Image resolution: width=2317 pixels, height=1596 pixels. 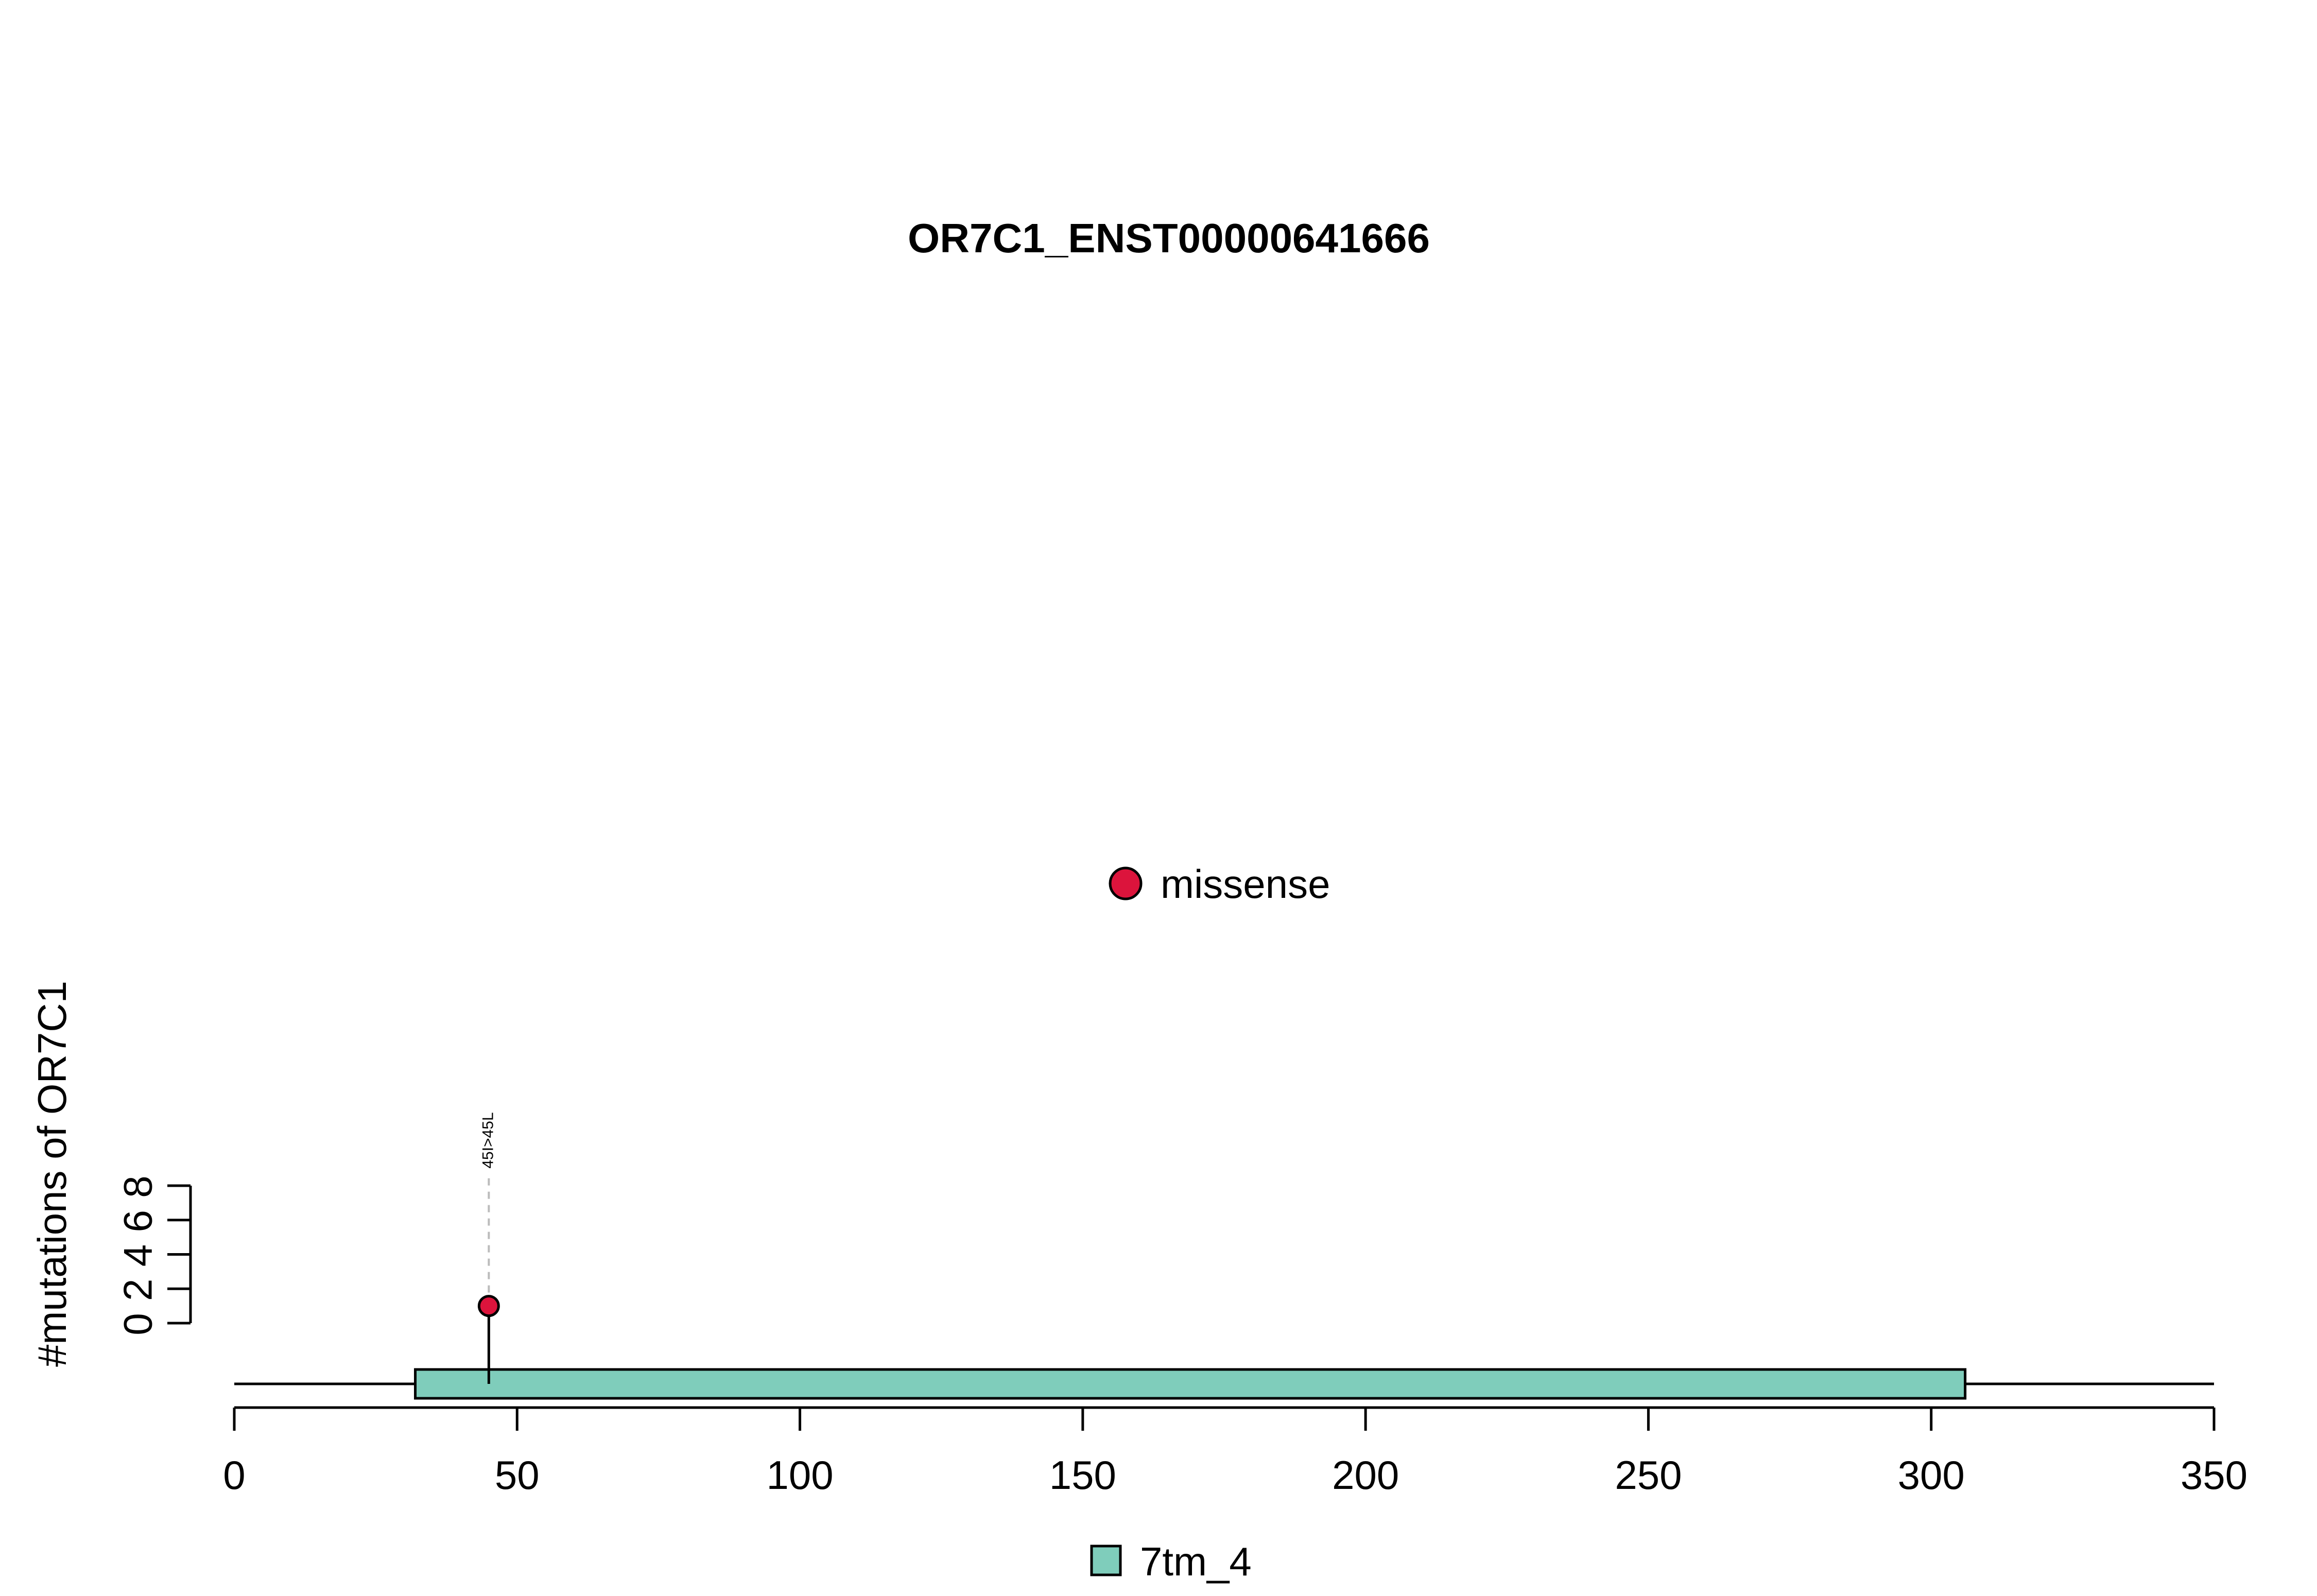 I want to click on domain-legend: 7tm_4, so click(x=1171, y=1561).